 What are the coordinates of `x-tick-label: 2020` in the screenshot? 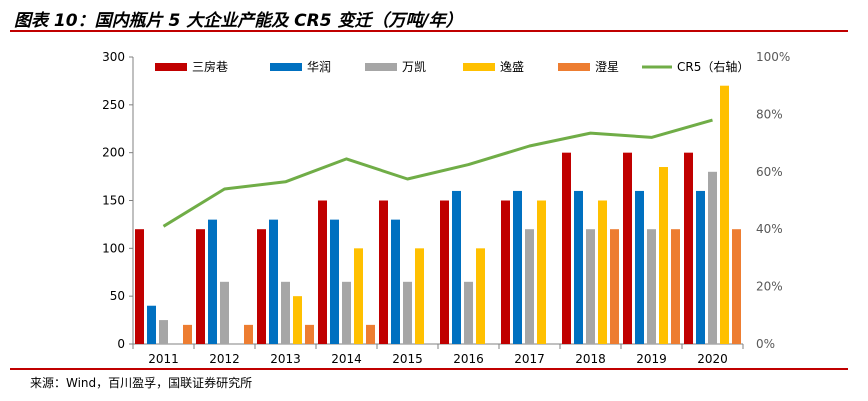 It's located at (712, 359).